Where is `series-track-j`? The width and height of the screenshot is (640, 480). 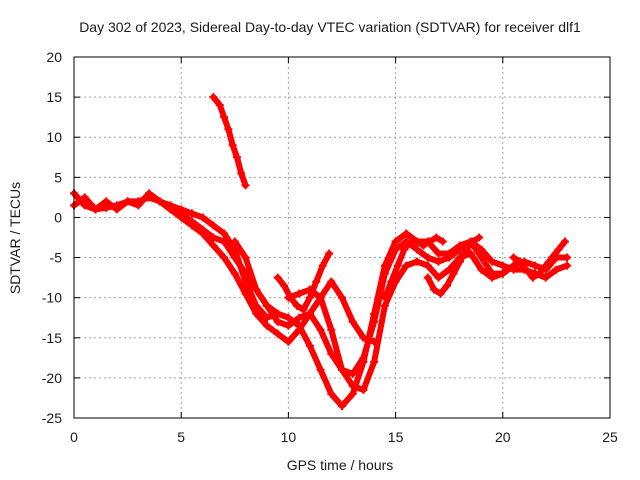 series-track-j is located at coordinates (539, 259).